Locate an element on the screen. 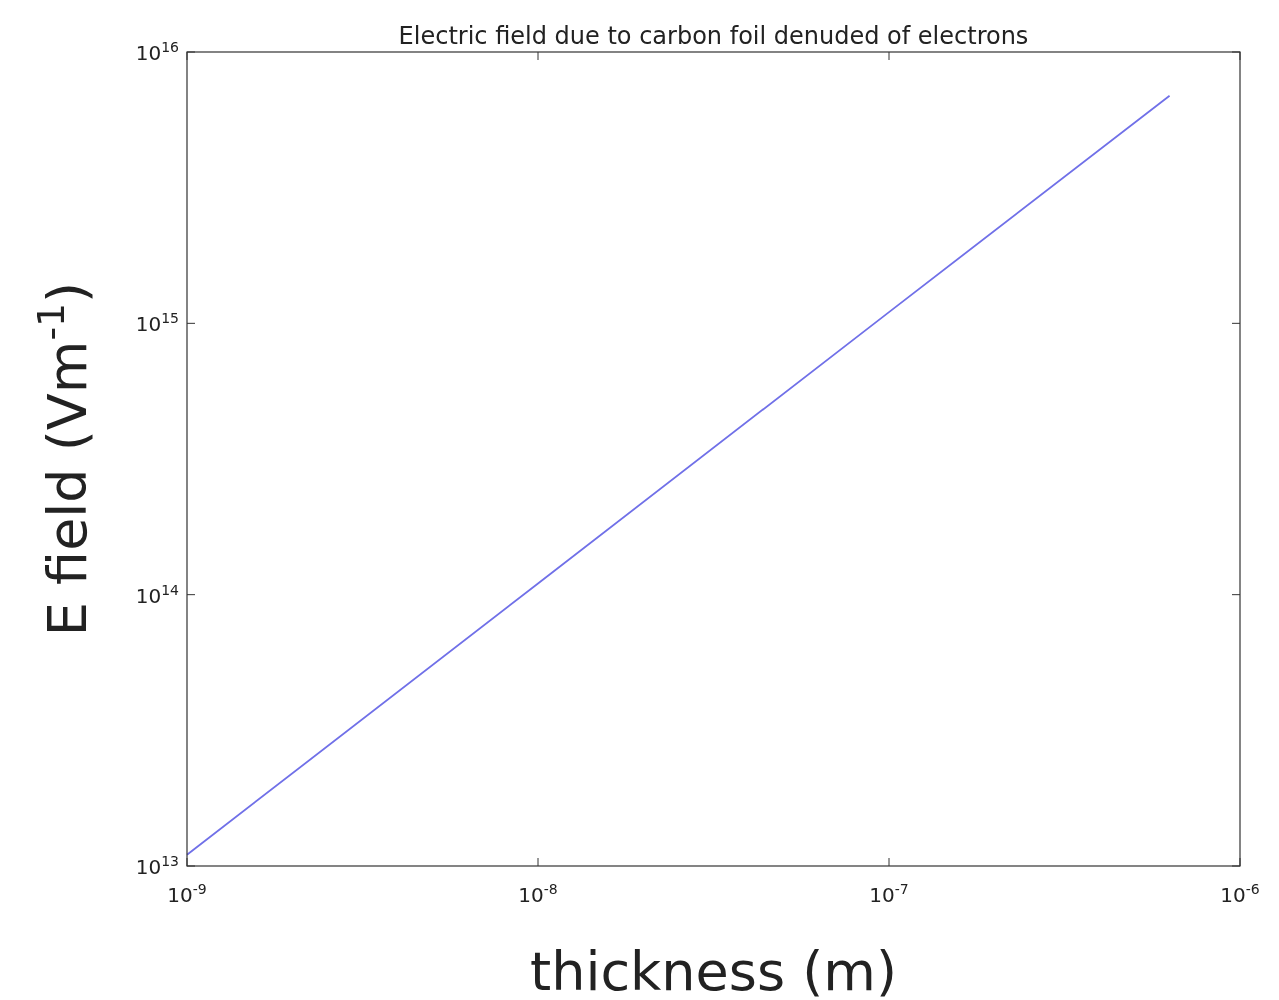  y-tick-label: 10$^{15}$ is located at coordinates (157, 323).